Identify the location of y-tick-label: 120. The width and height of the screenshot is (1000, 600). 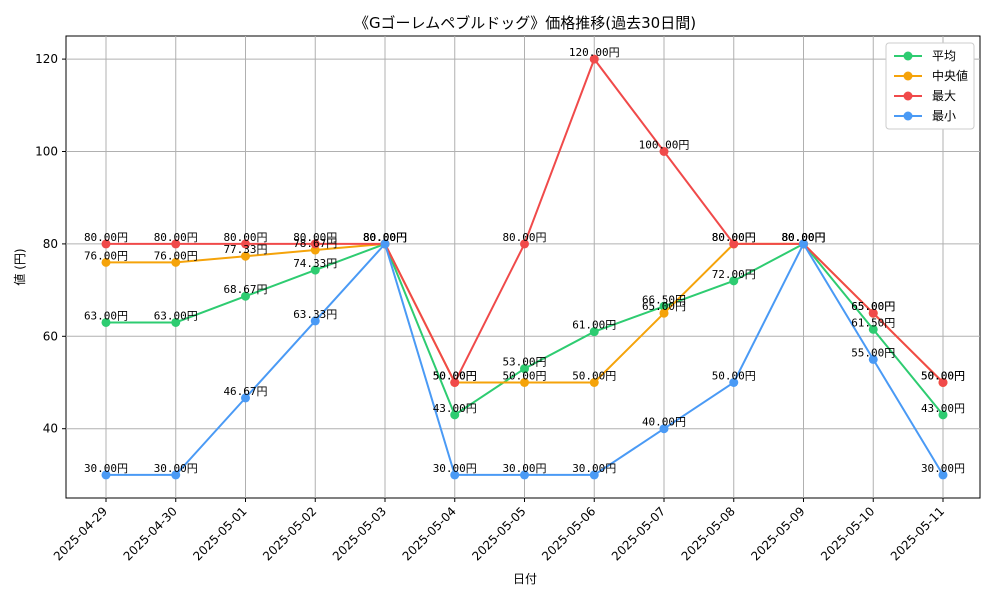
(46, 59).